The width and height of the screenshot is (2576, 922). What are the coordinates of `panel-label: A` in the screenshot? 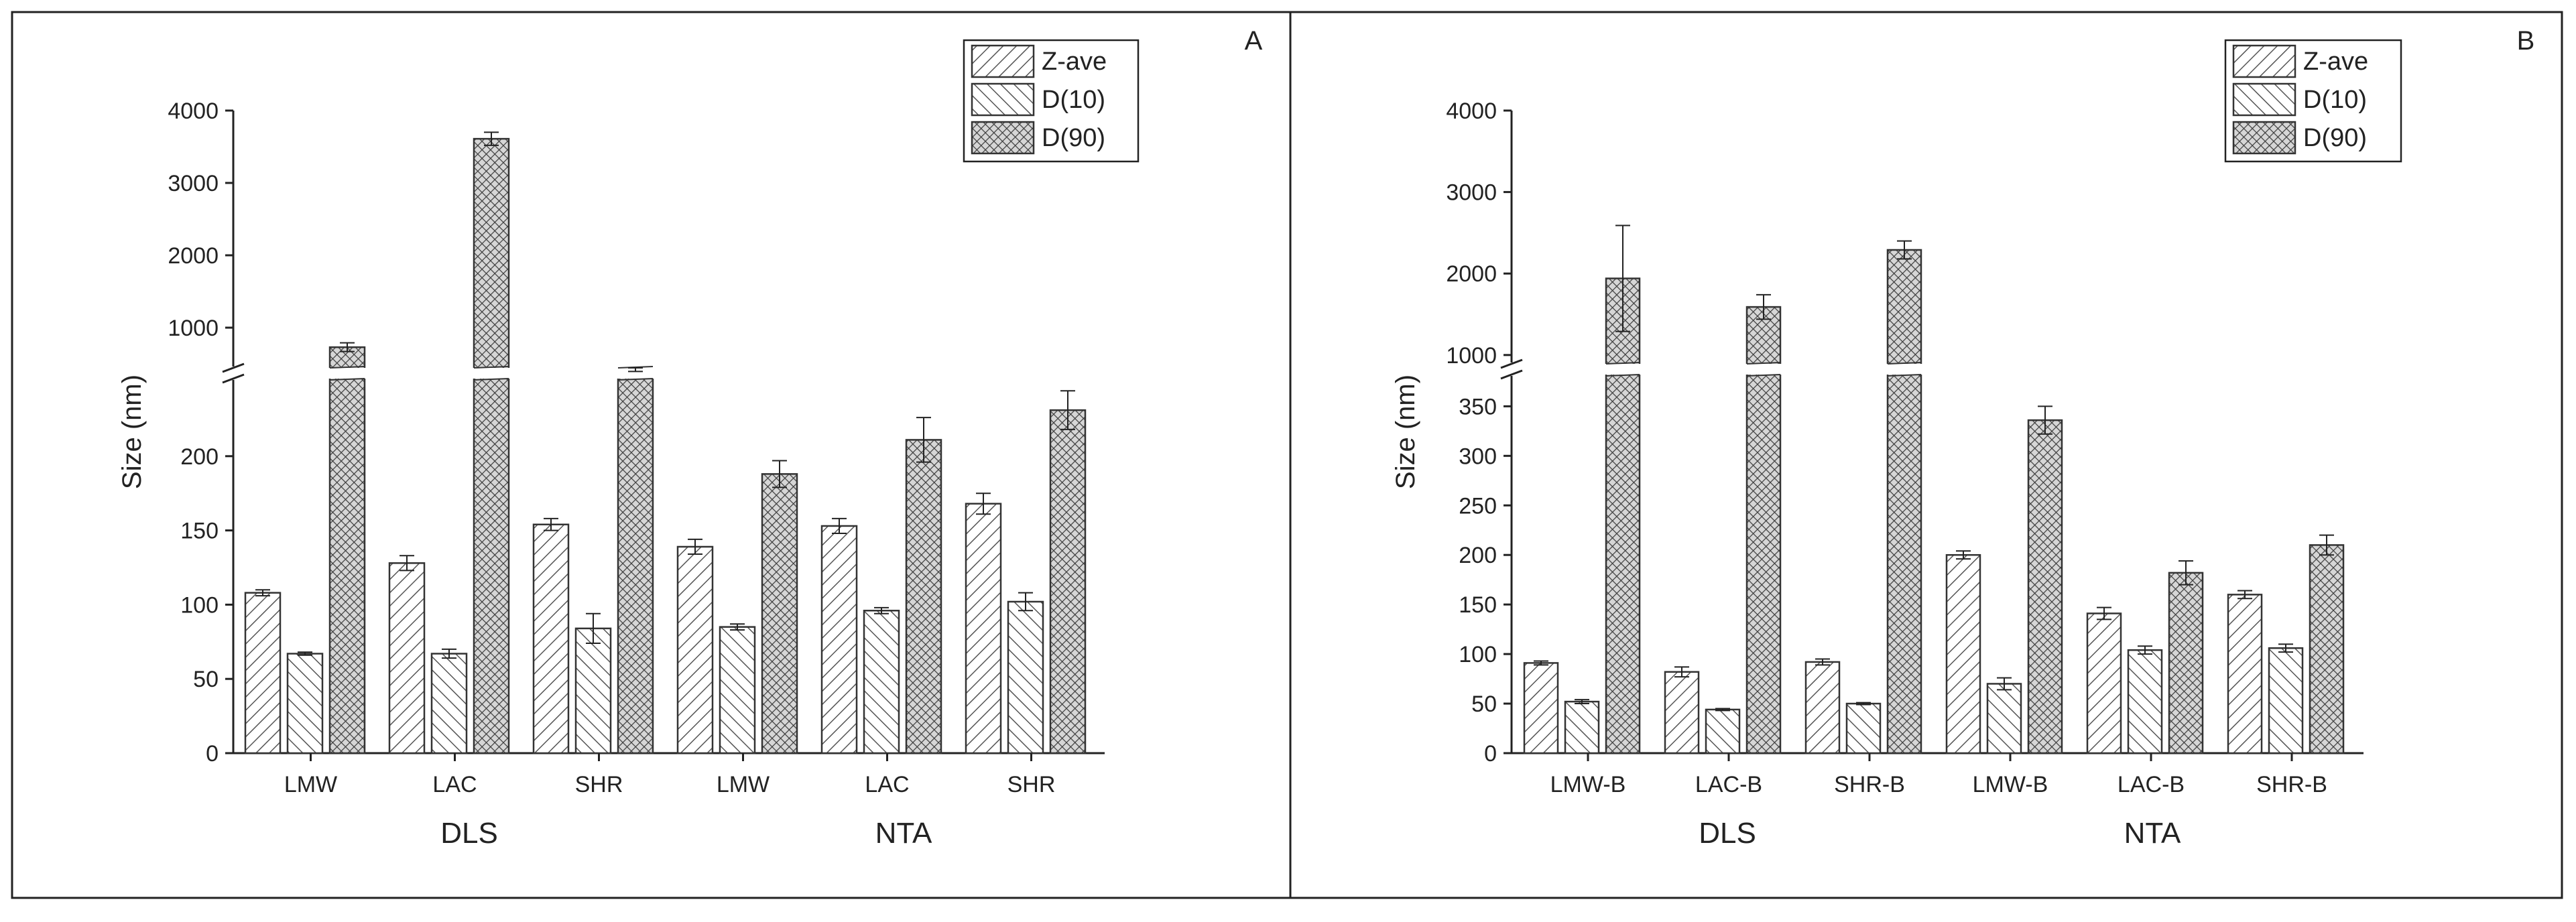 It's located at (1254, 41).